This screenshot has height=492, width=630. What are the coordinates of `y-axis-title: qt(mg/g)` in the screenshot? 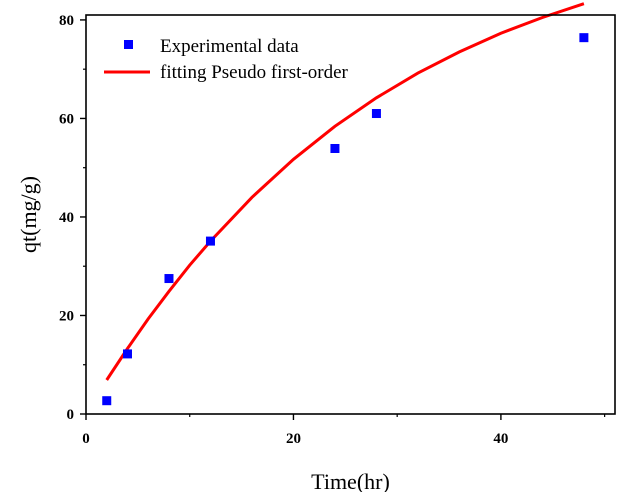 It's located at (28, 214).